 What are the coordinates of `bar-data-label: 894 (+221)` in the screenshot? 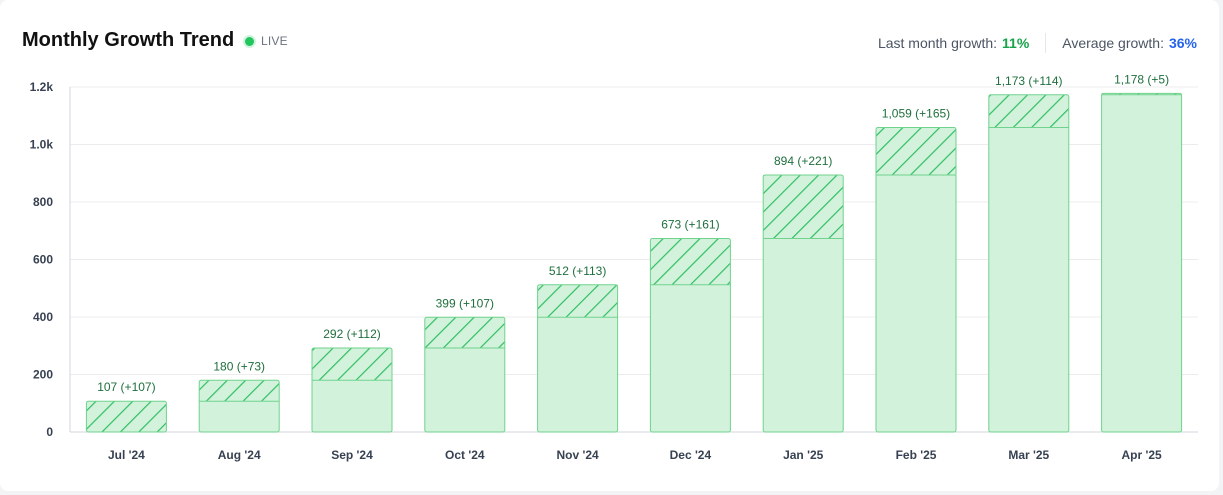 It's located at (803, 161).